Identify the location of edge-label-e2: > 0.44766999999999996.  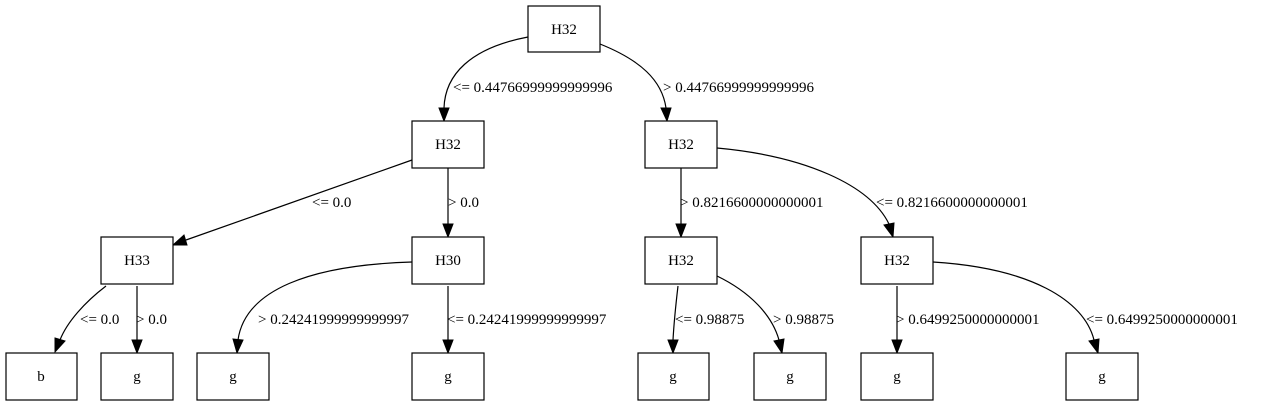
(738, 88).